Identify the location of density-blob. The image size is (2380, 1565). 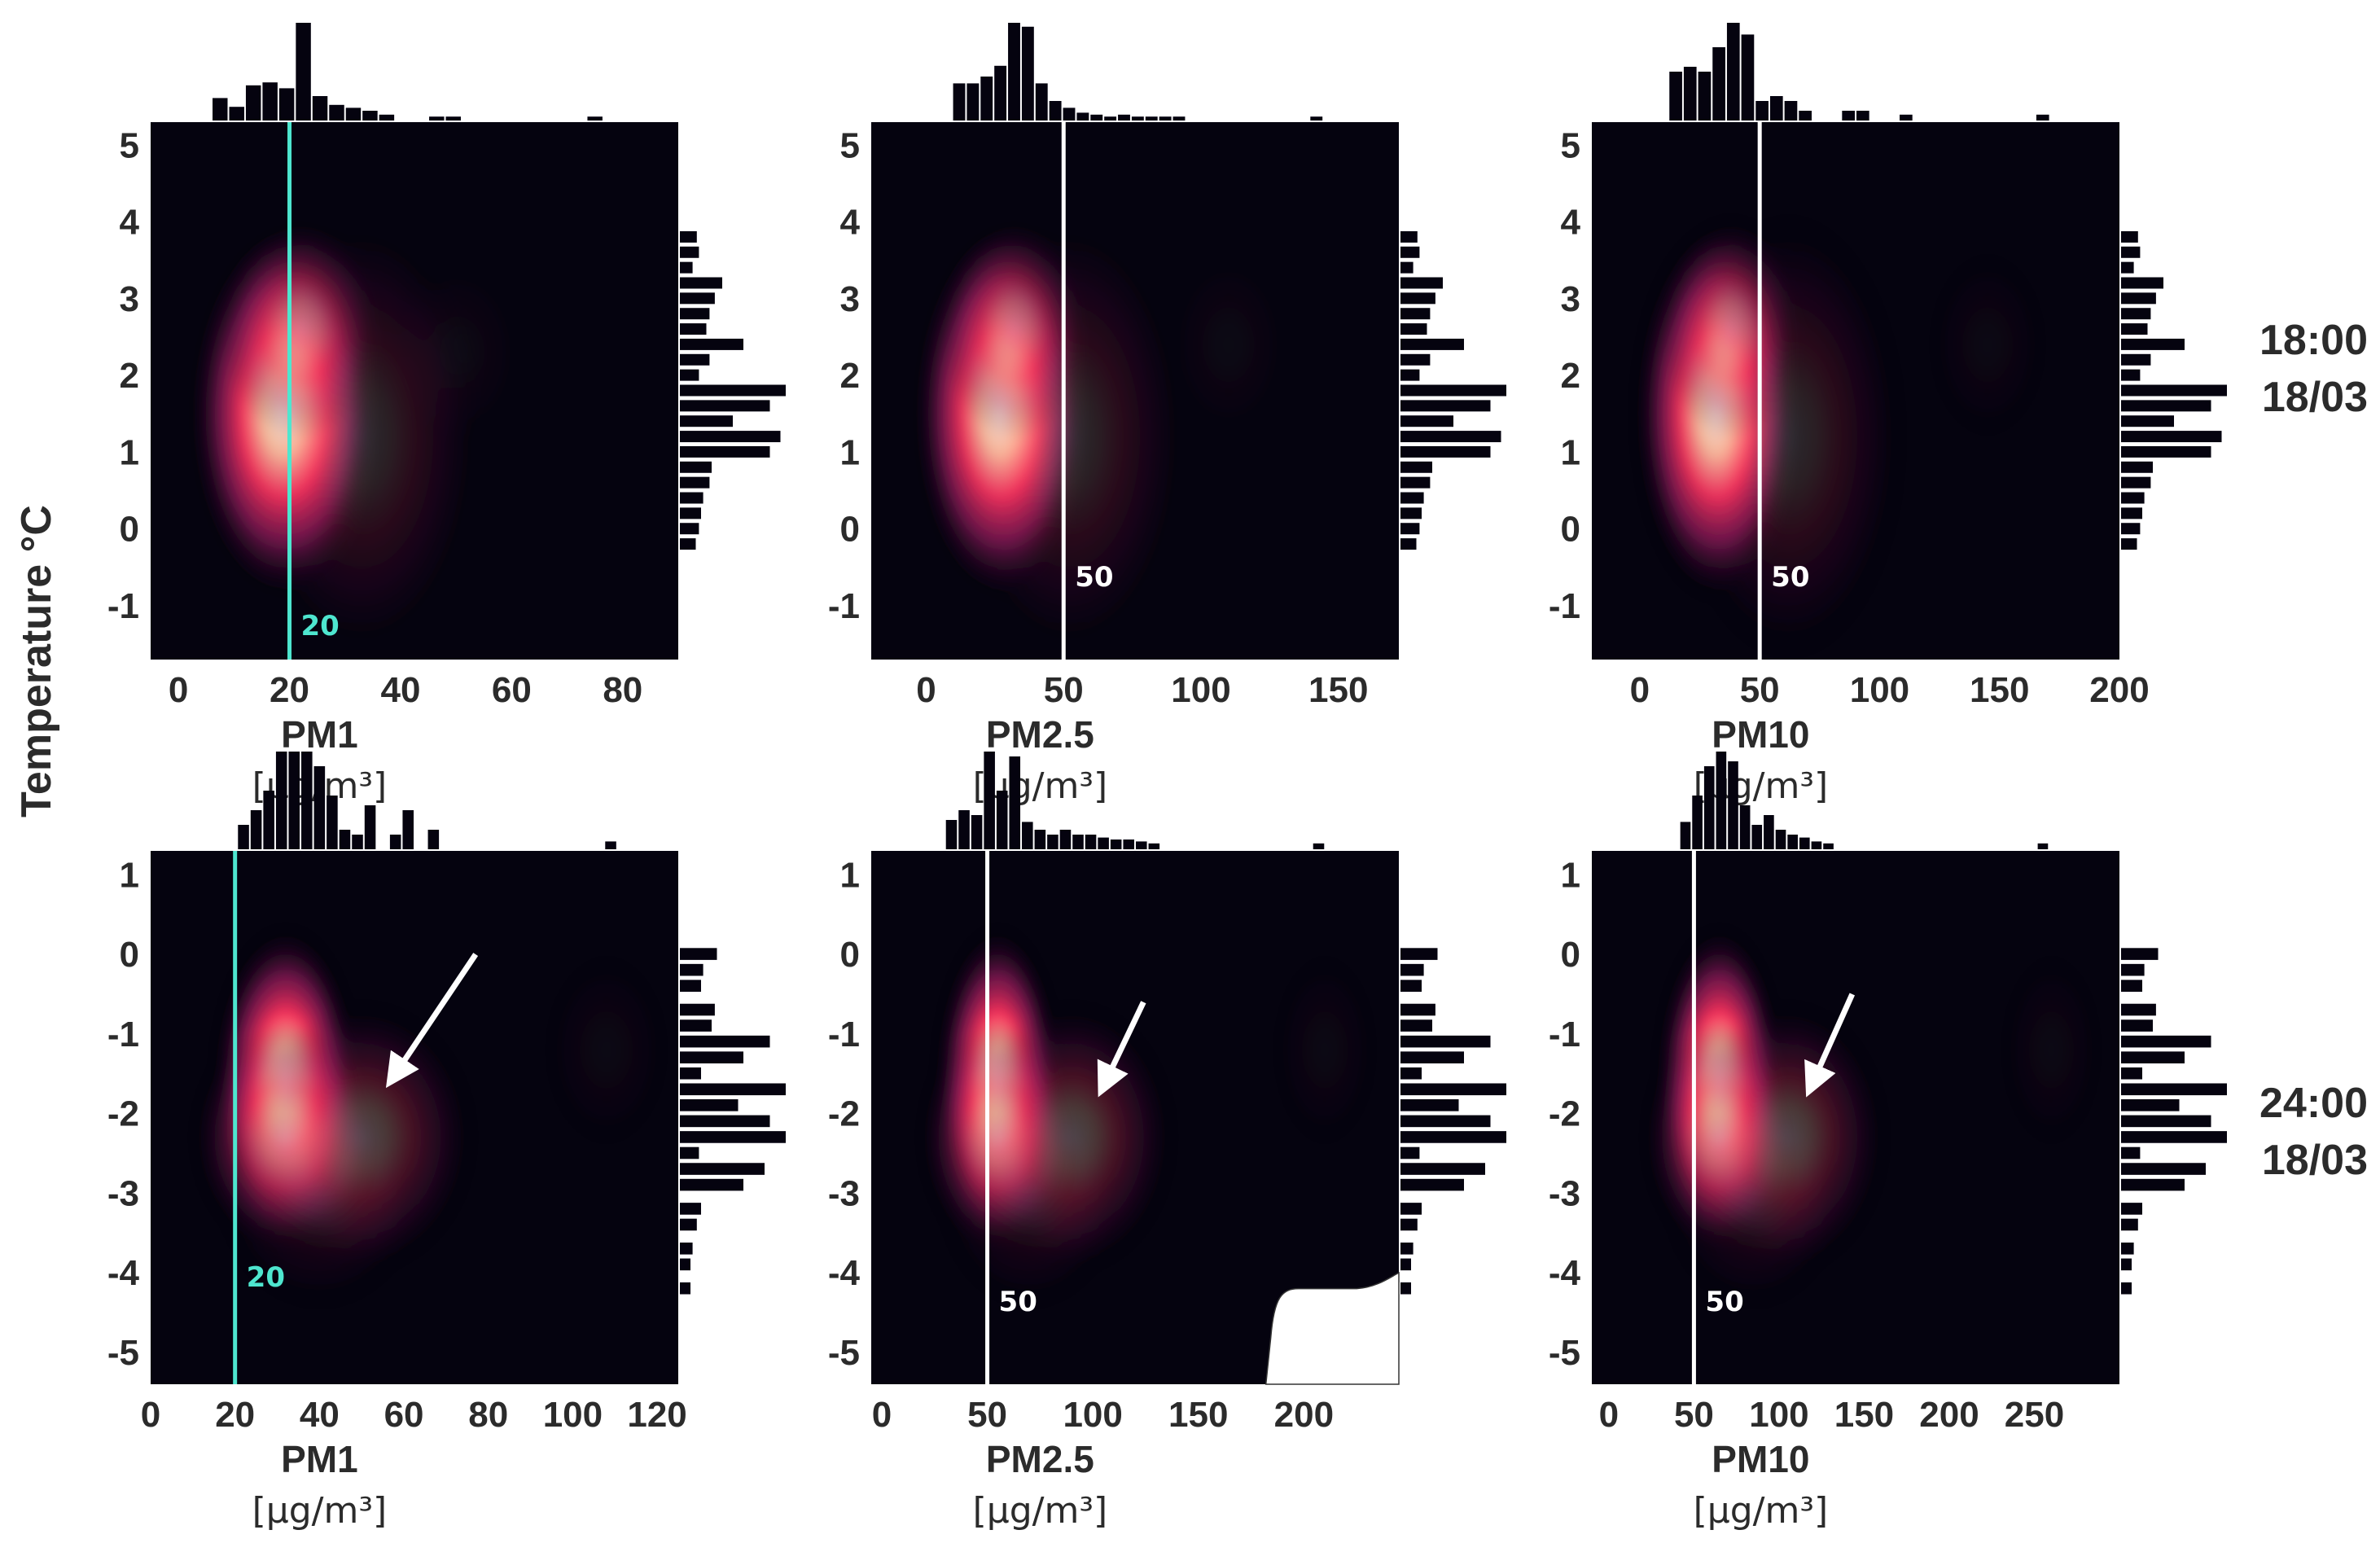
(1987, 344).